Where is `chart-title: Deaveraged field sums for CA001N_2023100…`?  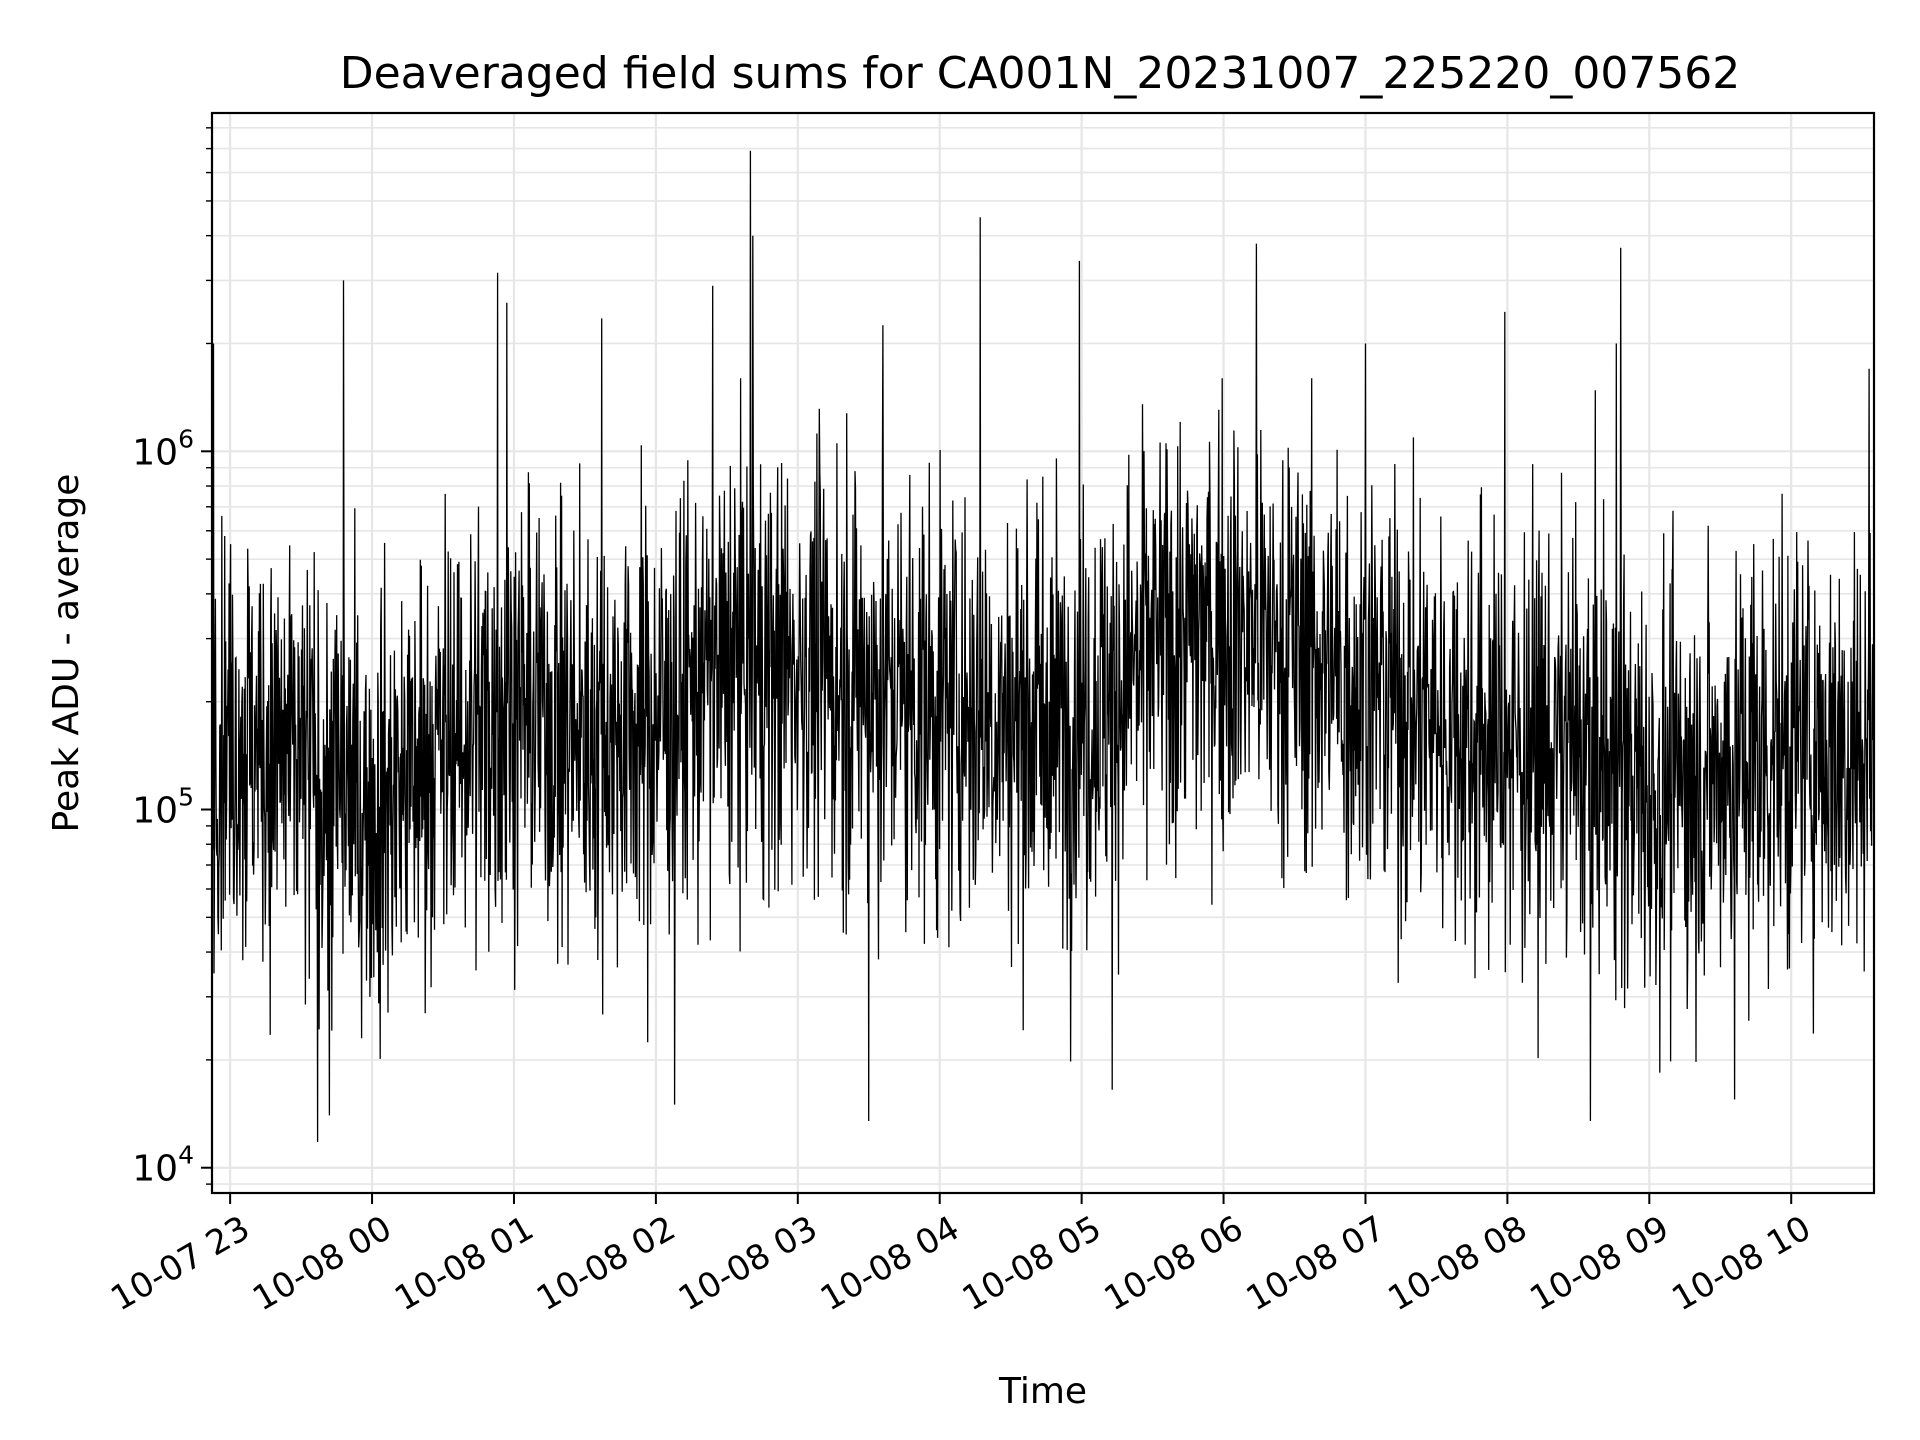
chart-title: Deaveraged field sums for CA001N_2023100… is located at coordinates (1040, 73).